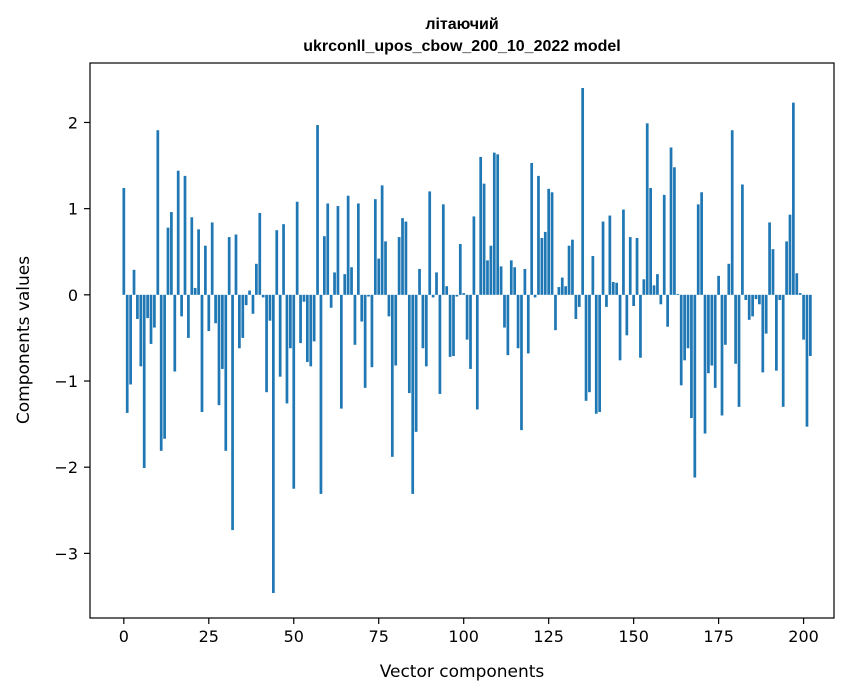 This screenshot has height=696, width=847. Describe the element at coordinates (379, 636) in the screenshot. I see `x-tick-label: 75` at that location.